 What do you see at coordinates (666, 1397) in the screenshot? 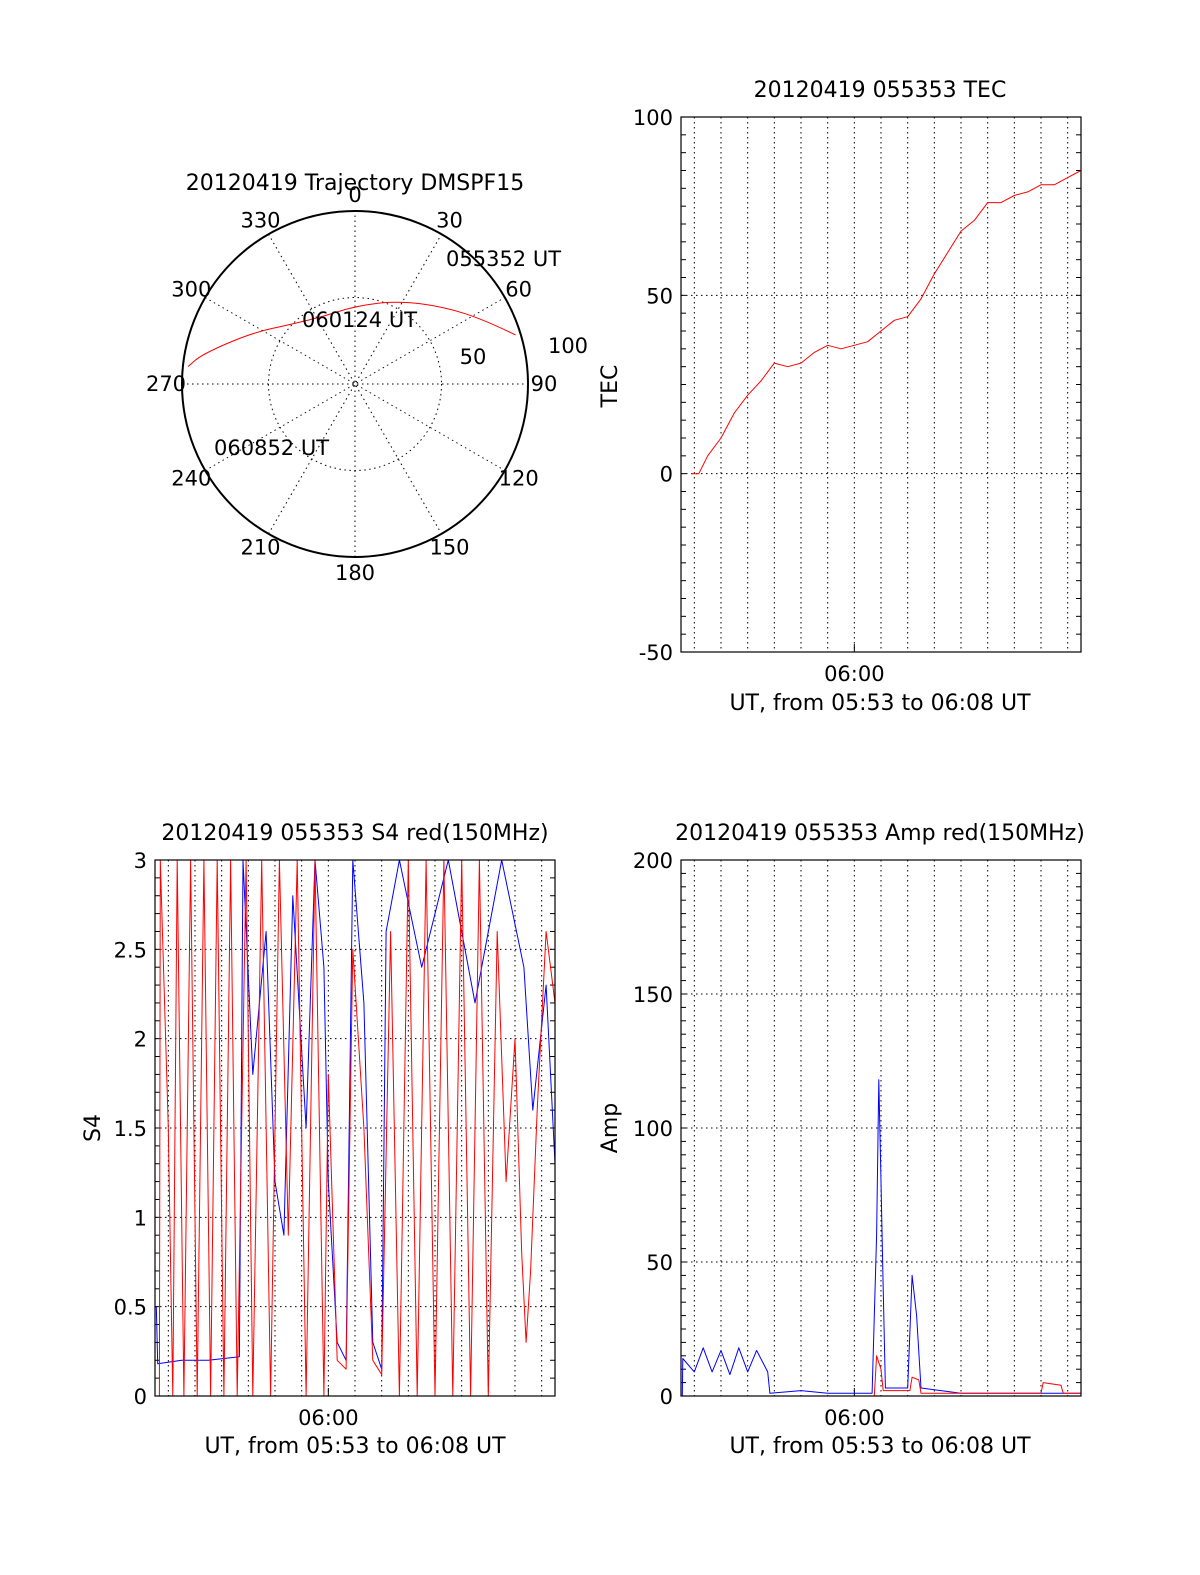
I see `amp-ytick-label: 0` at bounding box center [666, 1397].